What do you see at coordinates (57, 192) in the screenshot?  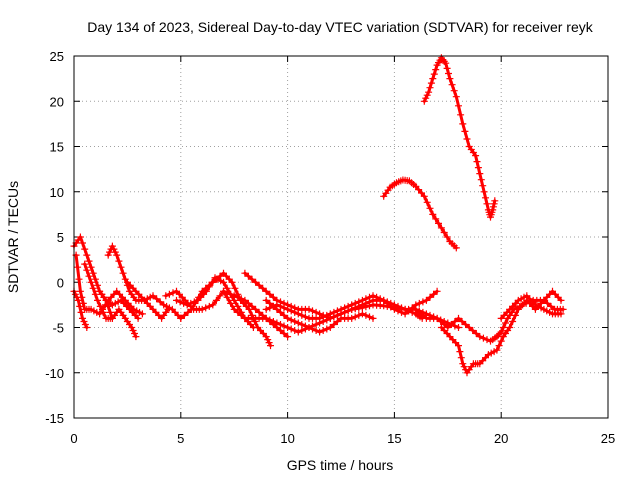 I see `y-tick-label: 10` at bounding box center [57, 192].